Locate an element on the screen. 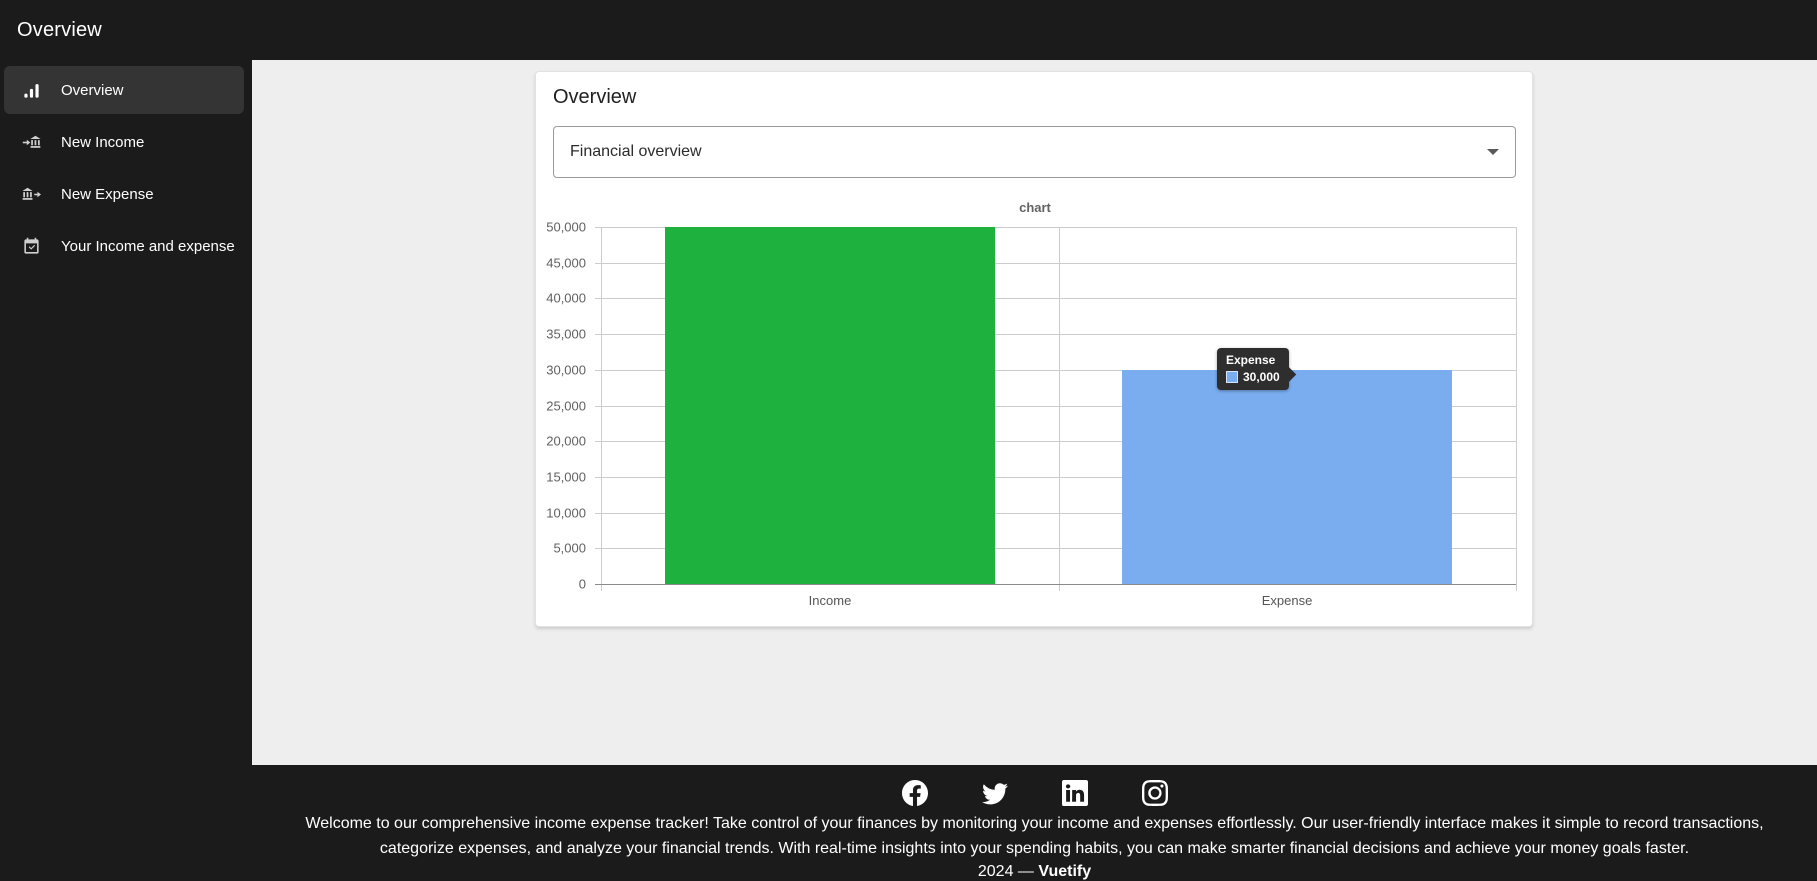 This screenshot has height=881, width=1817. chart-title: chart is located at coordinates (1035, 207).